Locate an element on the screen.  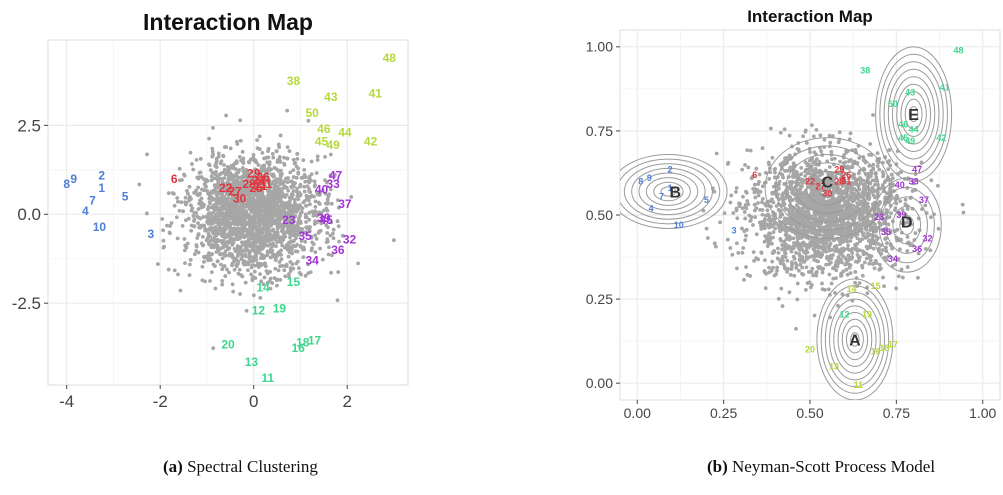
node-label: 29 is located at coordinates (254, 174).